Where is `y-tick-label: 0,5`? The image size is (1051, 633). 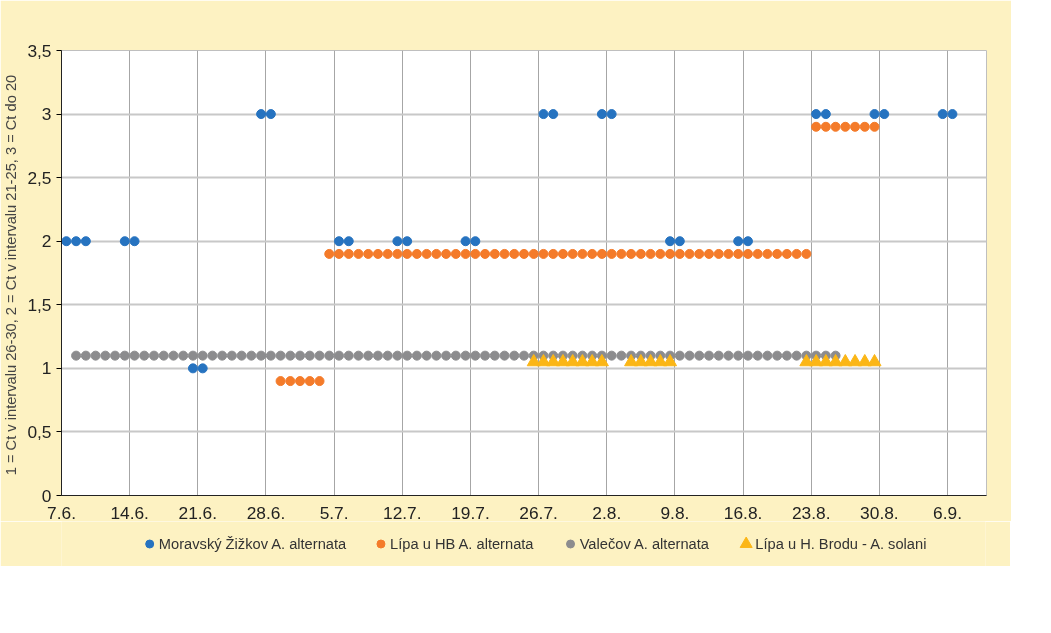 y-tick-label: 0,5 is located at coordinates (39, 431).